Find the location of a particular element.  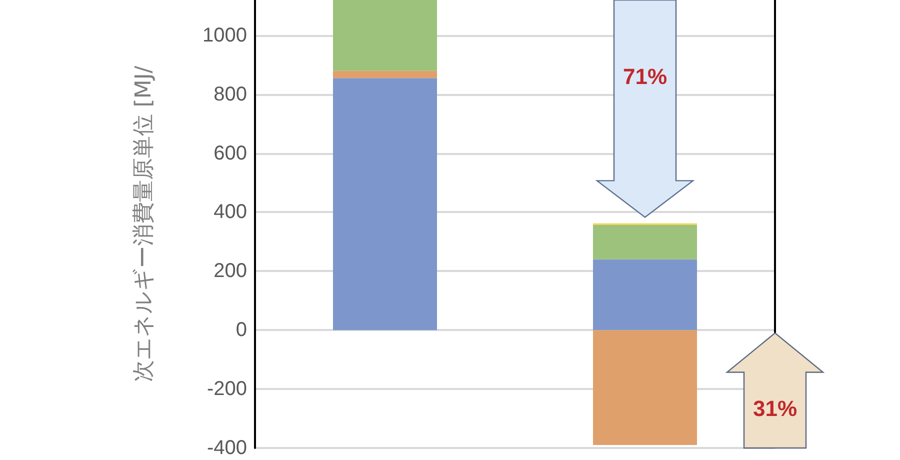

y-tick-label: 0 is located at coordinates (241, 330).